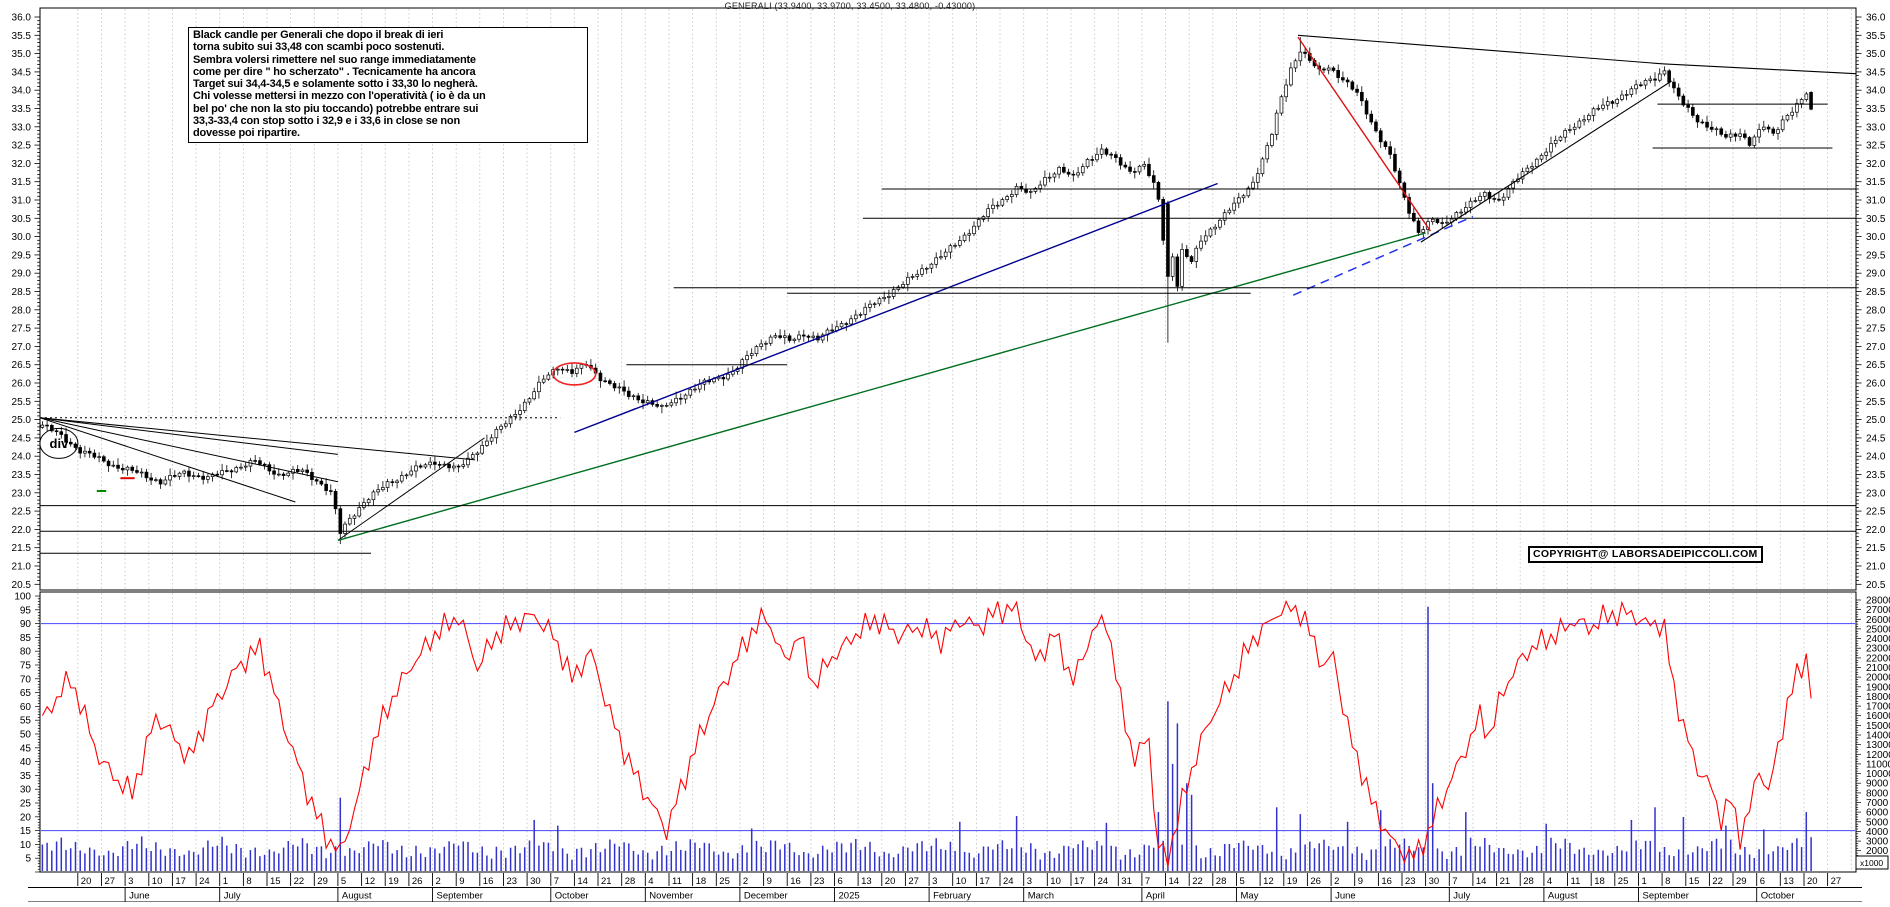 The width and height of the screenshot is (1890, 907). Describe the element at coordinates (1876, 109) in the screenshot. I see `svg-text: 33.5` at that location.